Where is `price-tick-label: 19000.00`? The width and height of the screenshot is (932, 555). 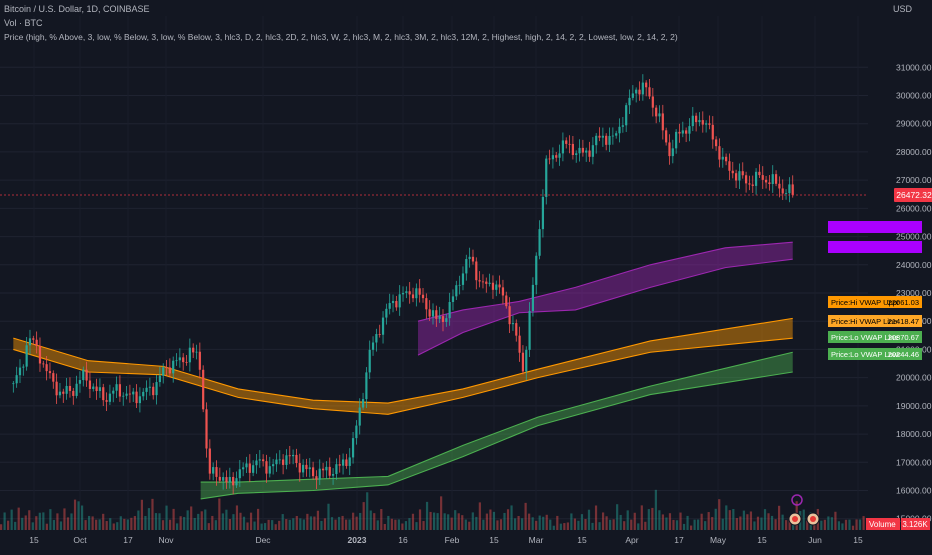
price-tick-label: 19000.00 is located at coordinates (914, 406).